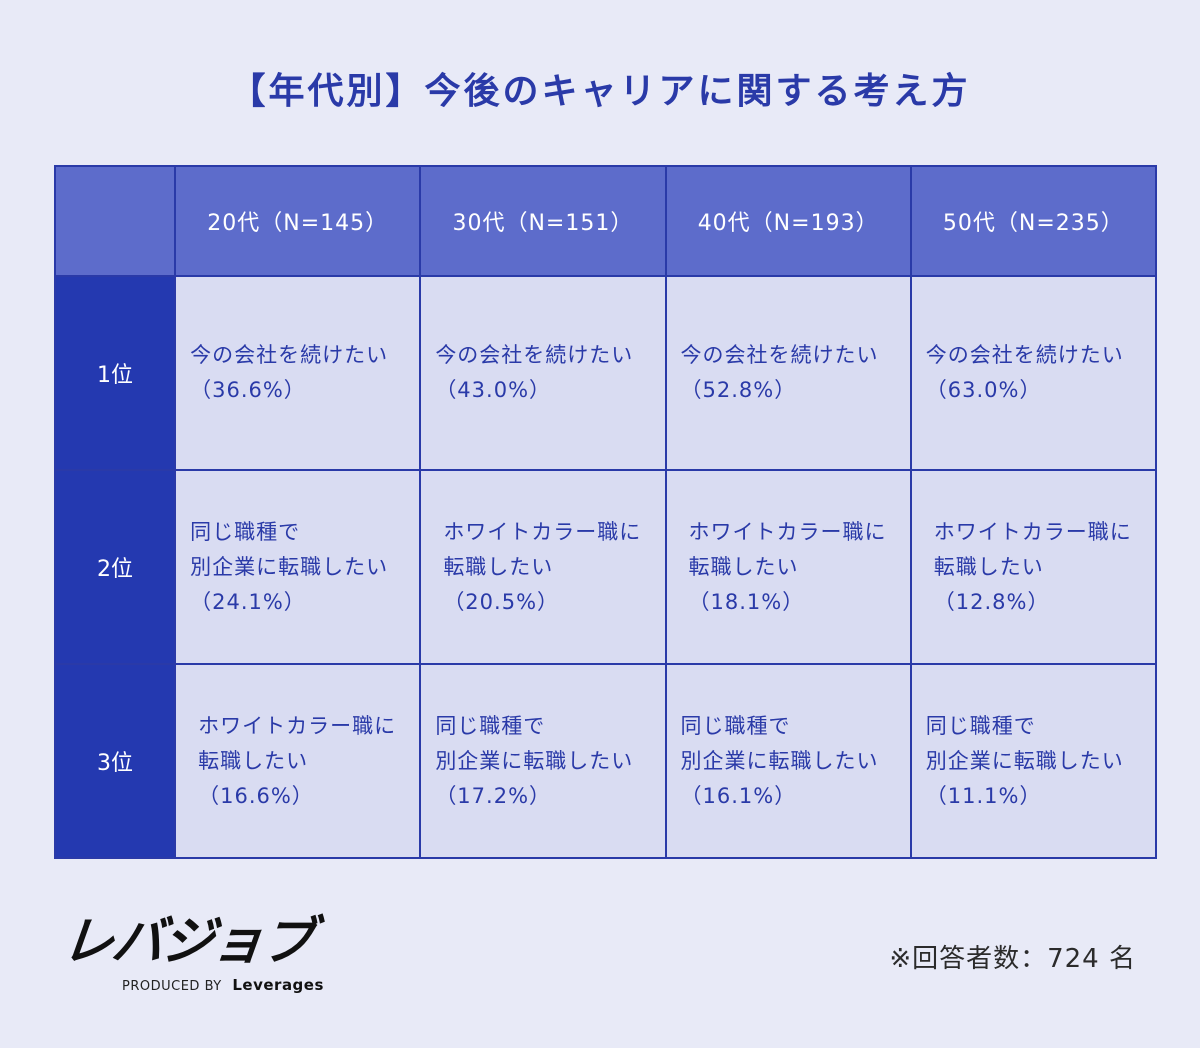 The image size is (1200, 1048). Describe the element at coordinates (298, 221) in the screenshot. I see `column-header-20s: 20代（N=145）` at that location.